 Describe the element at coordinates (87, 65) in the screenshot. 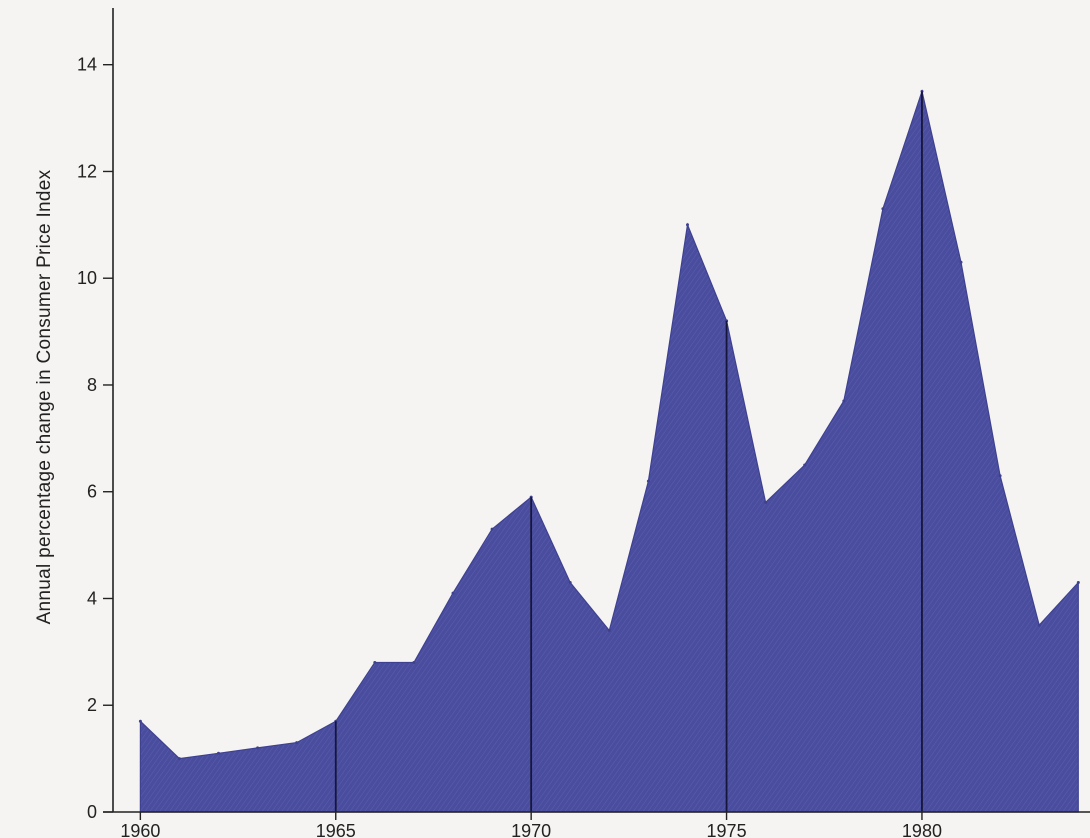

I see `y-tick-label-14: 14` at that location.